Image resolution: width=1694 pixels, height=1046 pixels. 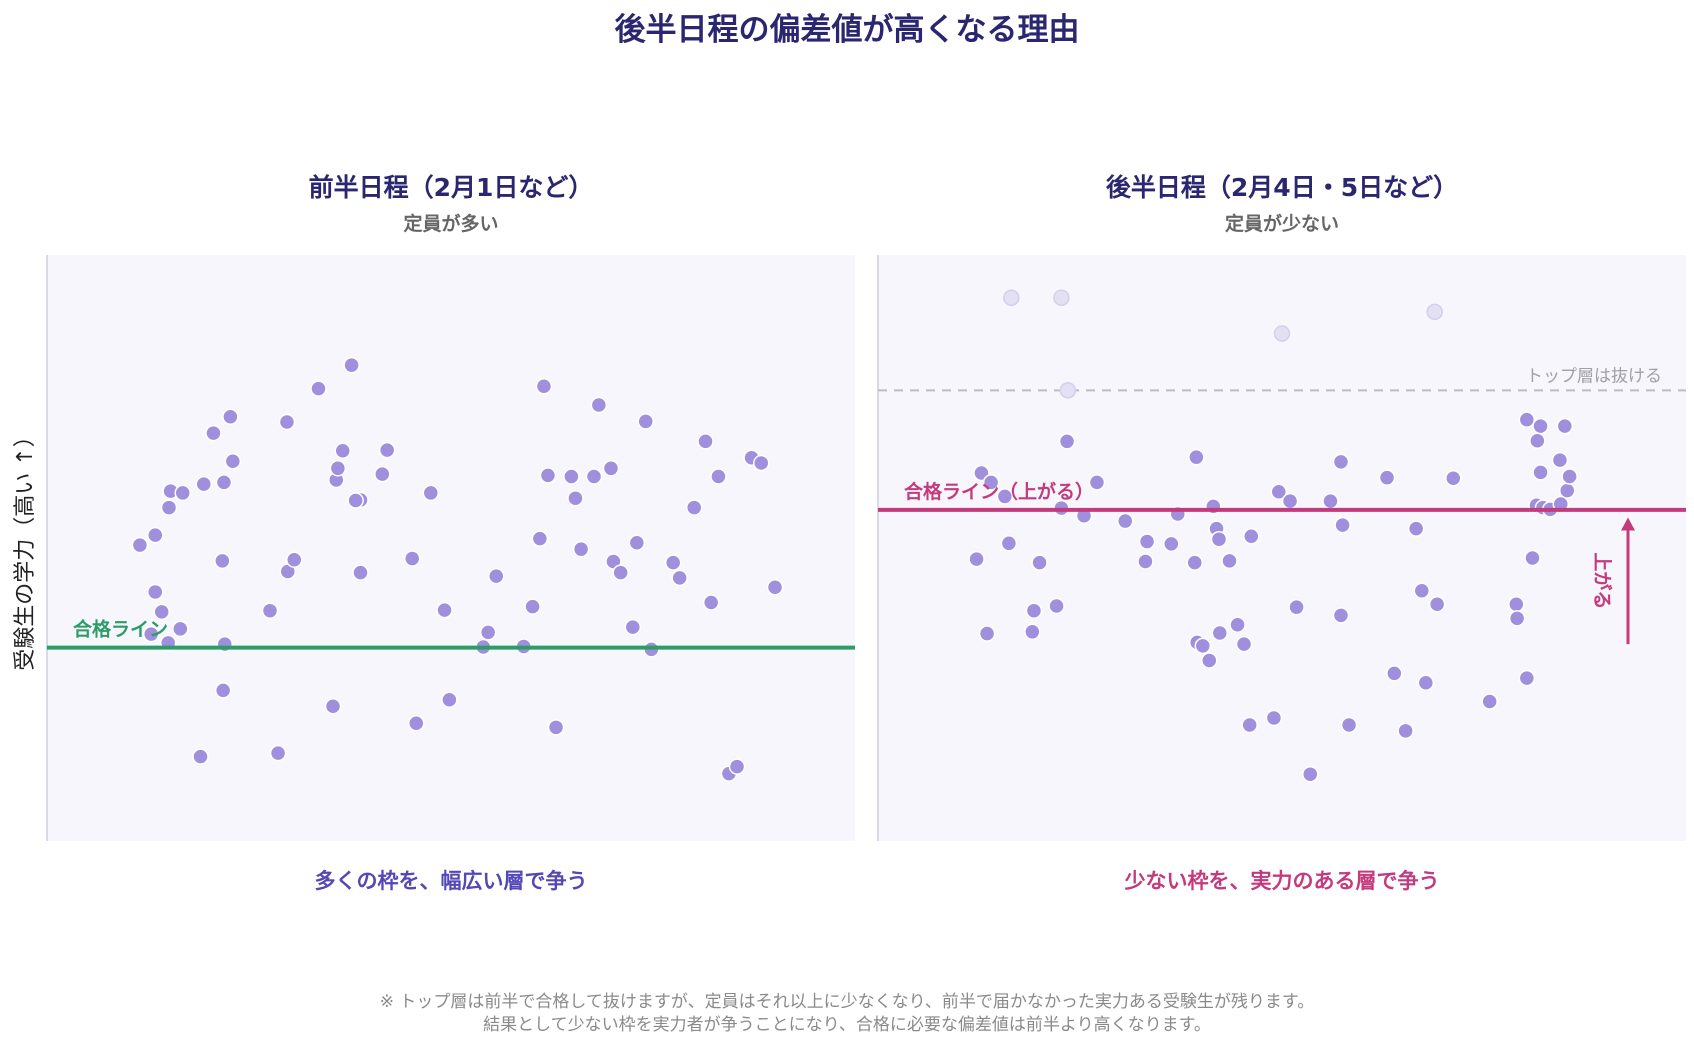 I want to click on y-axis-label: 受験生の学力（高い ↑）, so click(x=25, y=547).